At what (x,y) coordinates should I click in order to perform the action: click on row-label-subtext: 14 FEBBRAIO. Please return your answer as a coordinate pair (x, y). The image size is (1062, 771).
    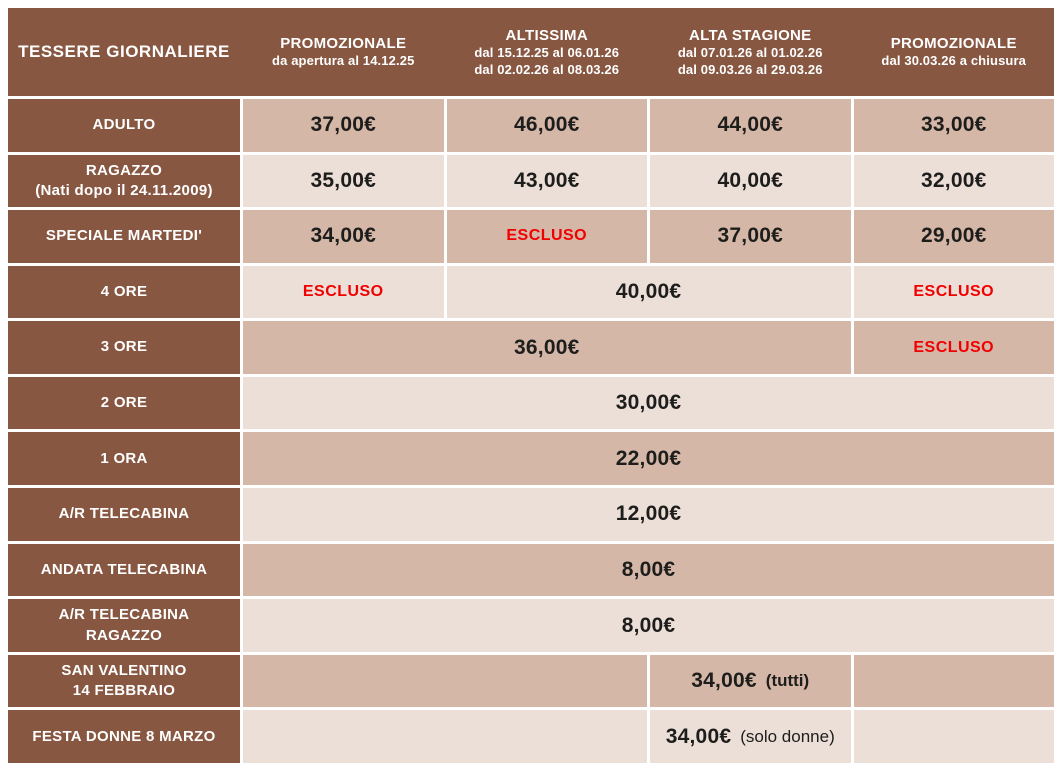
    Looking at the image, I should click on (124, 691).